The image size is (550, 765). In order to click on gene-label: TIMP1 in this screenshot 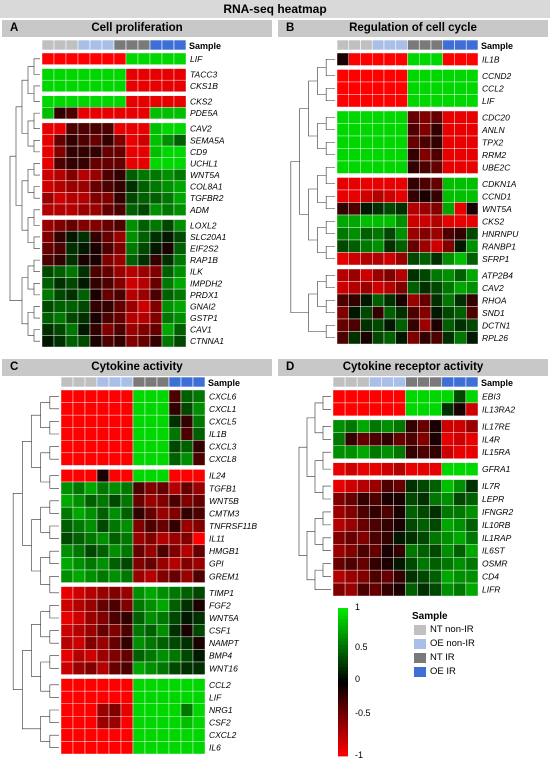, I will do `click(221, 593)`.